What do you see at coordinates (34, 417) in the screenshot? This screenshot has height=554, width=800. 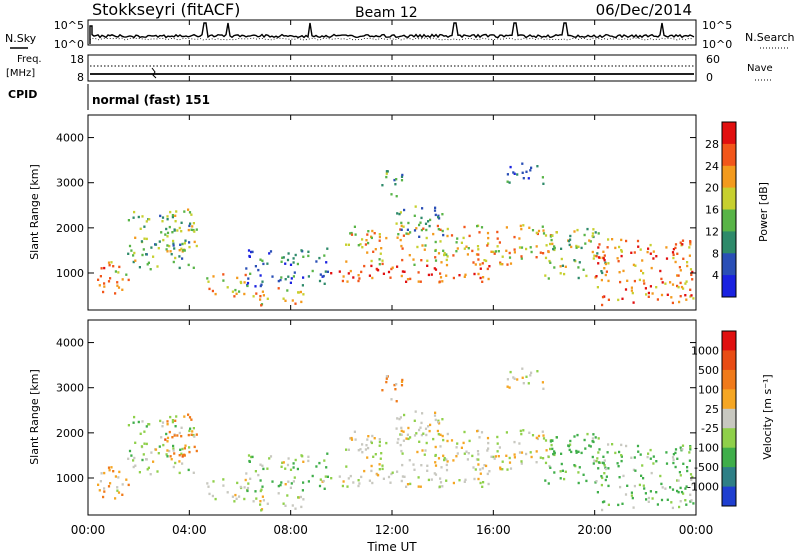 I see `velocity-ylabel: Slant Range [km]` at bounding box center [34, 417].